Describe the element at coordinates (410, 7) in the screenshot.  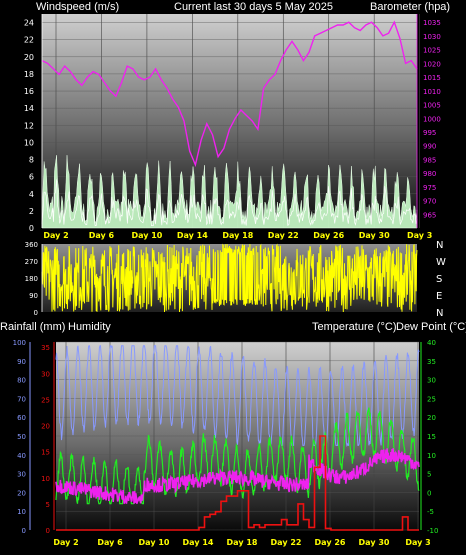
I see `barometer-axis-title: Barometer (hpa)` at that location.